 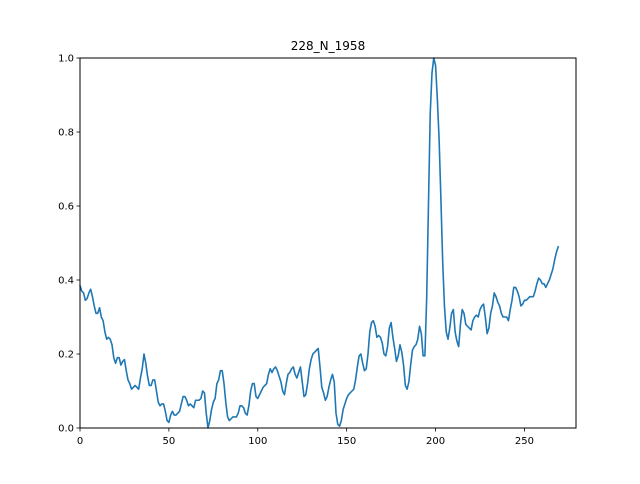 I want to click on x-tick-label: 0, so click(x=80, y=441).